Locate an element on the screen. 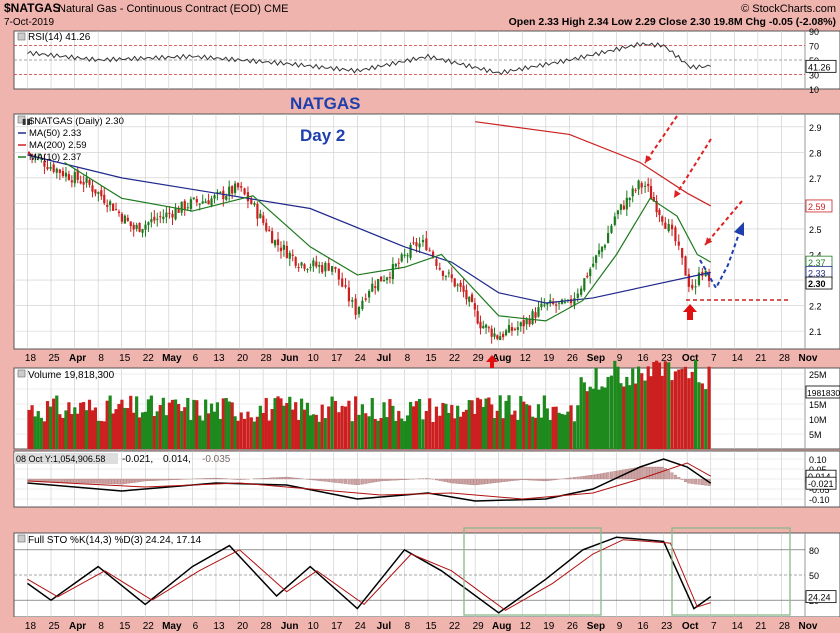  x-tick-label: 12 is located at coordinates (526, 358).